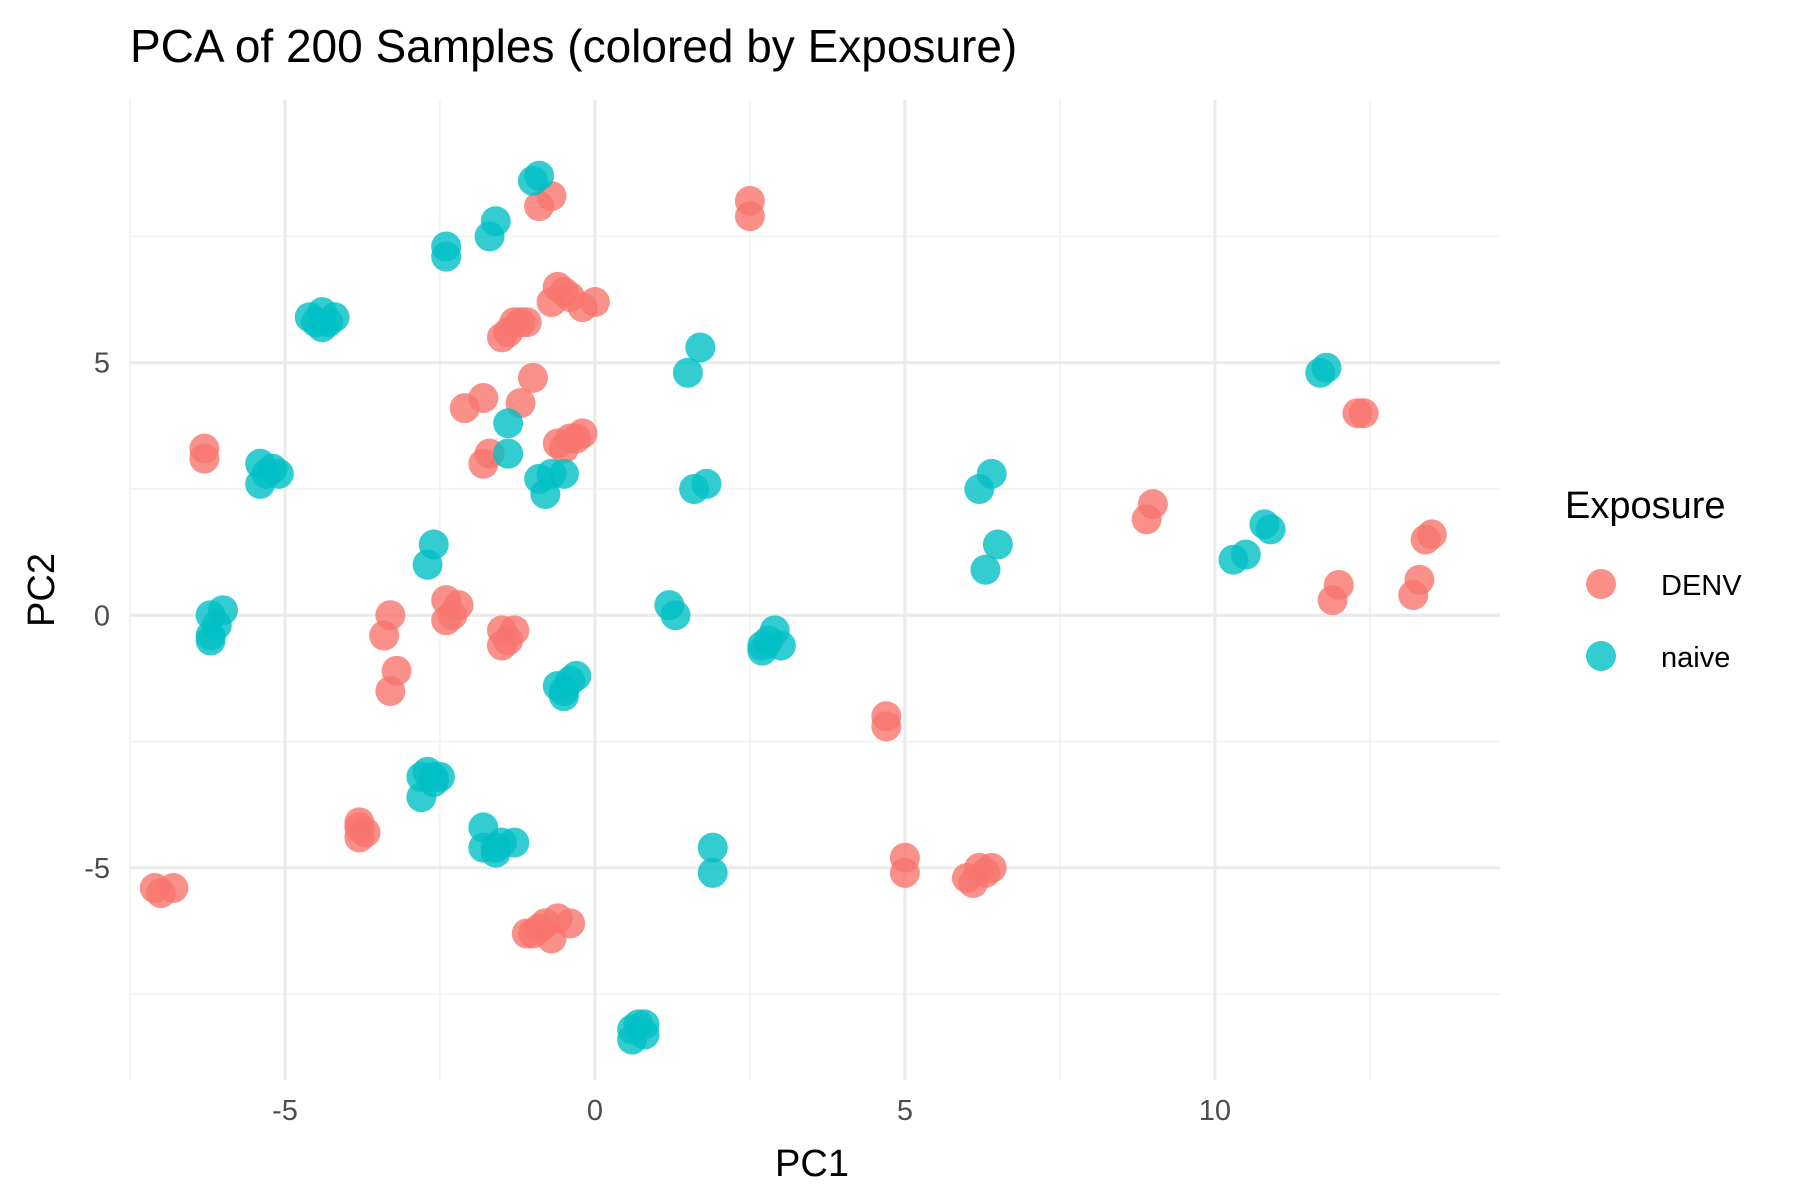 The image size is (1800, 1200). Describe the element at coordinates (1701, 586) in the screenshot. I see `legend-label-denv: DENV` at that location.